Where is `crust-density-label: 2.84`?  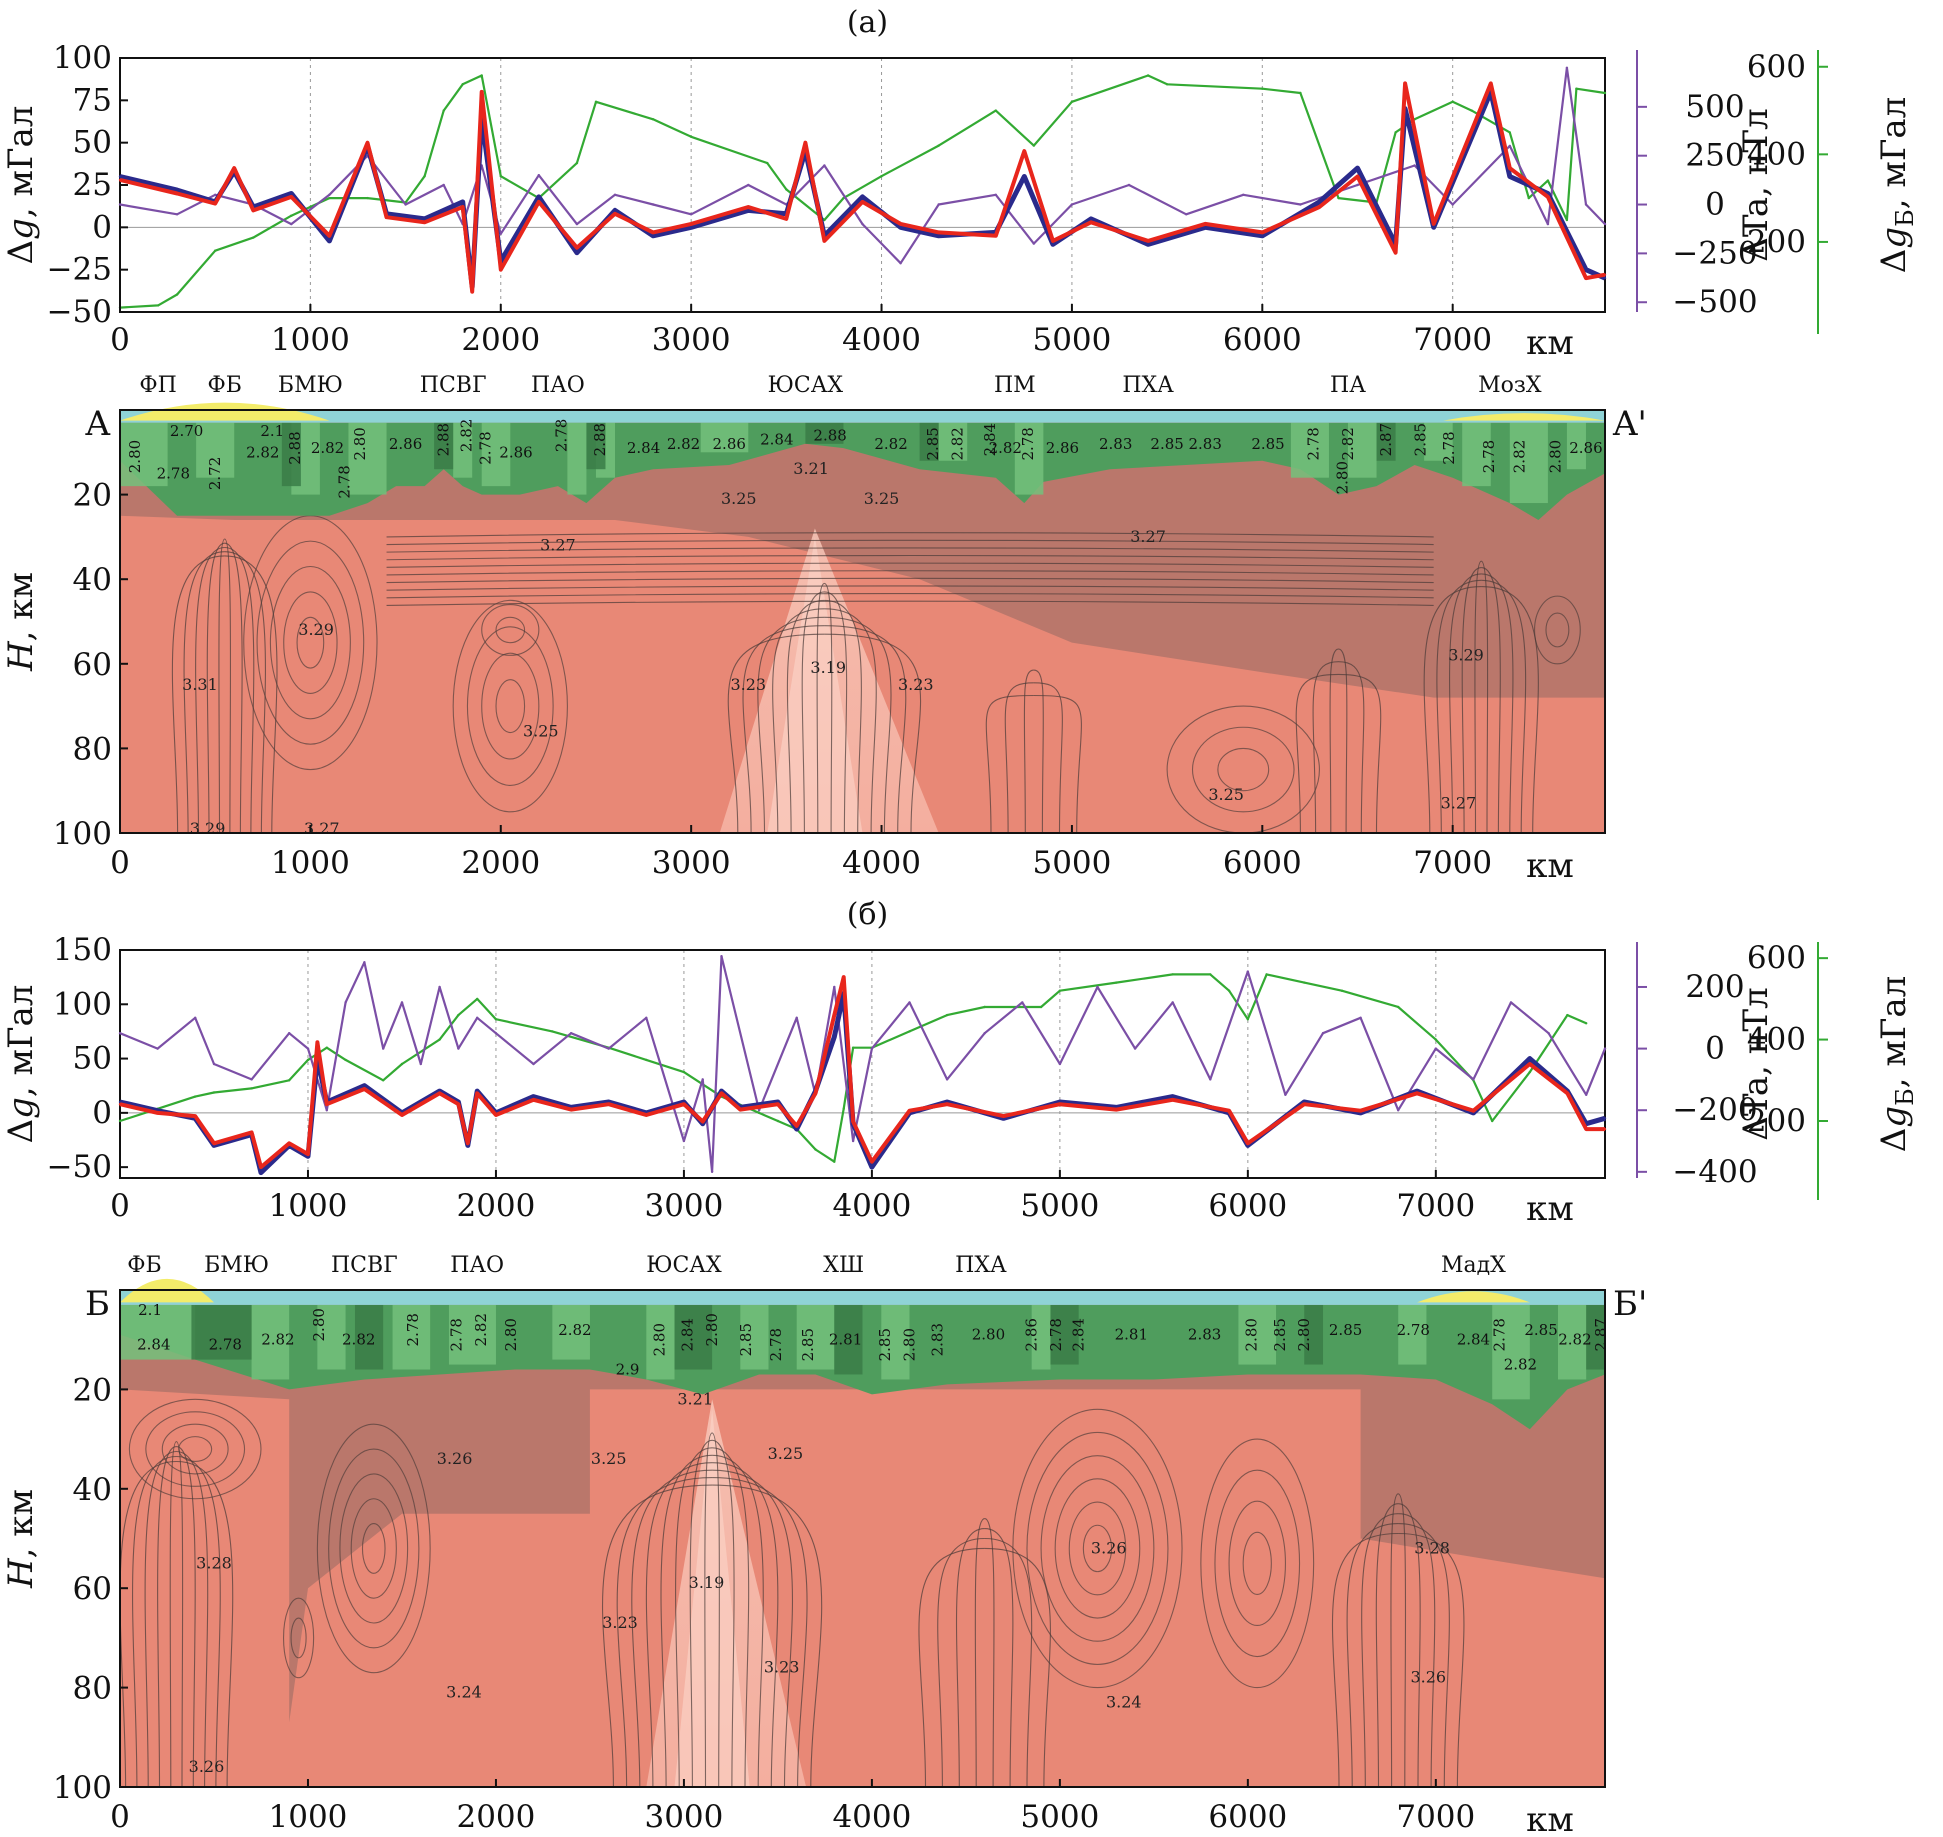
crust-density-label: 2.84 is located at coordinates (776, 440).